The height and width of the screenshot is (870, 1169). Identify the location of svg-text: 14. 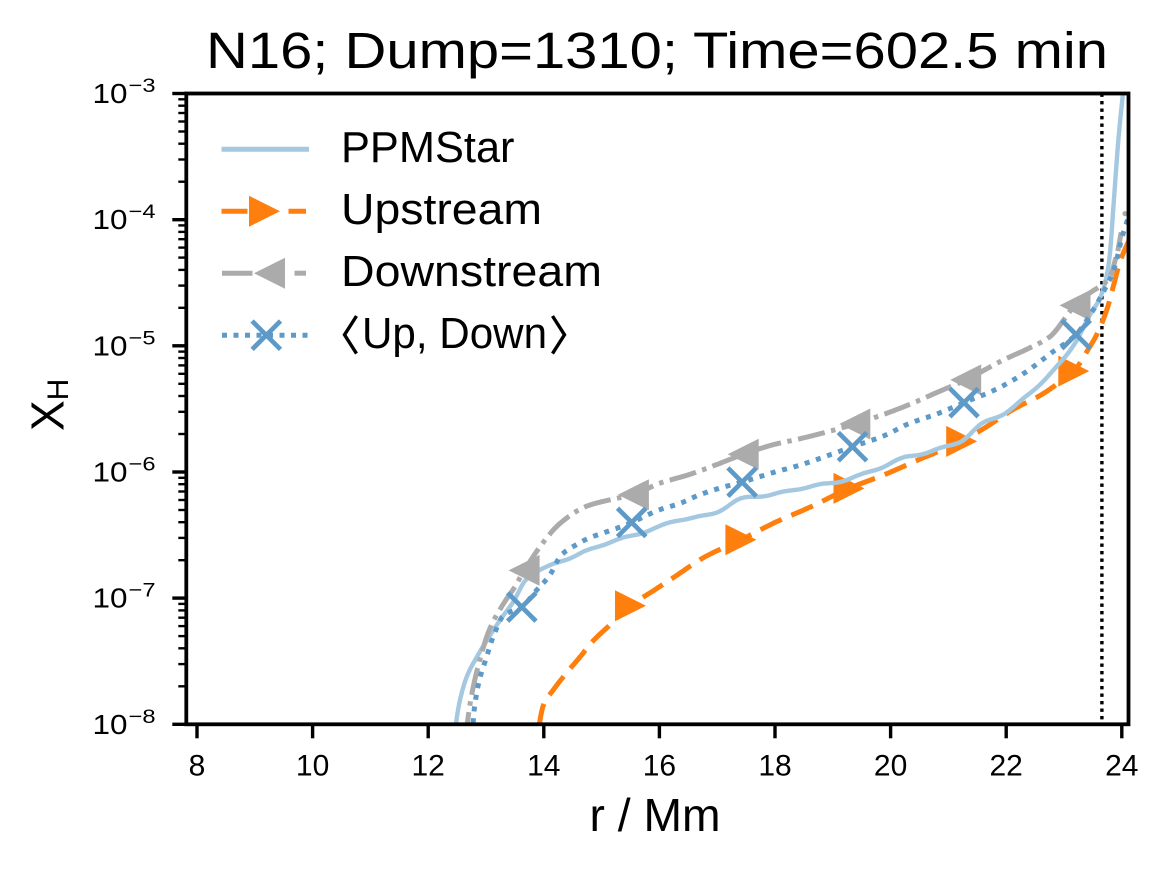
(543, 766).